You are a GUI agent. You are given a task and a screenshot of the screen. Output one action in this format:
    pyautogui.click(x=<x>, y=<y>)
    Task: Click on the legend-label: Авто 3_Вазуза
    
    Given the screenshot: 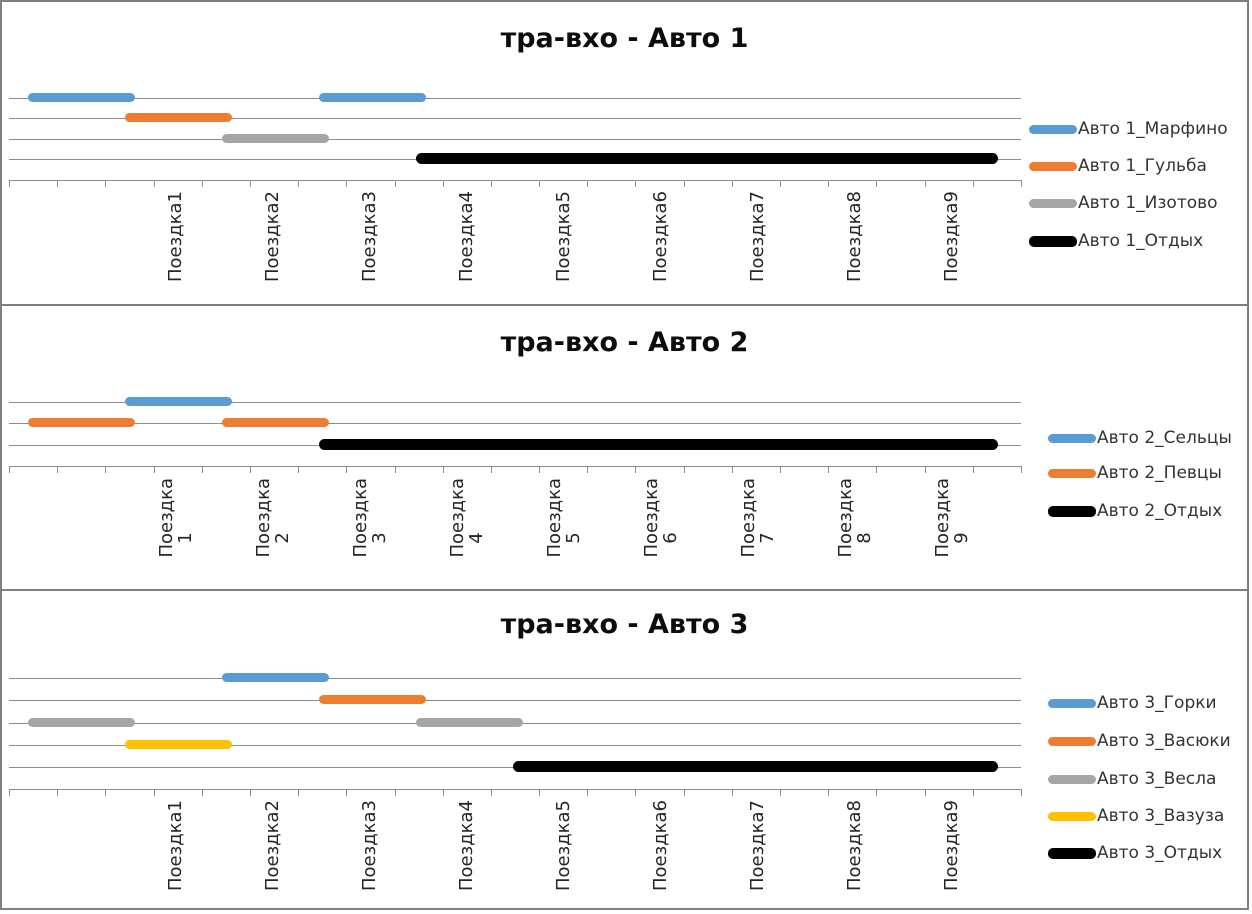 What is the action you would take?
    pyautogui.click(x=1161, y=816)
    